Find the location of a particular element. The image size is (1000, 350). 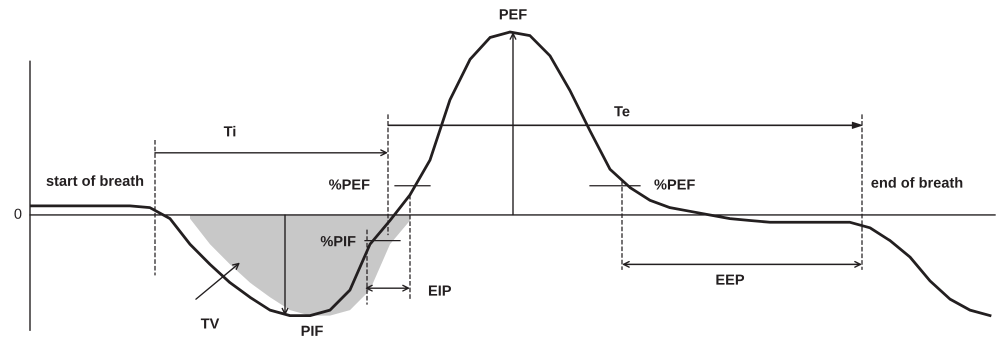

annotation: start of breath is located at coordinates (95, 180).